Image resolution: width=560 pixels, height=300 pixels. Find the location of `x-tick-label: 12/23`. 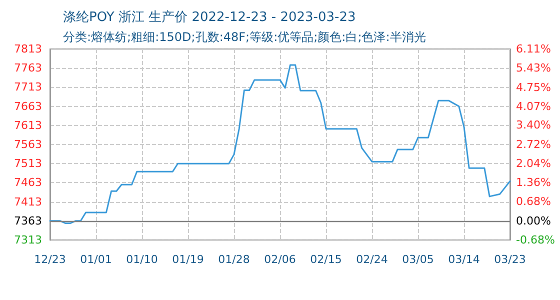

x-tick-label: 12/23 is located at coordinates (50, 259).